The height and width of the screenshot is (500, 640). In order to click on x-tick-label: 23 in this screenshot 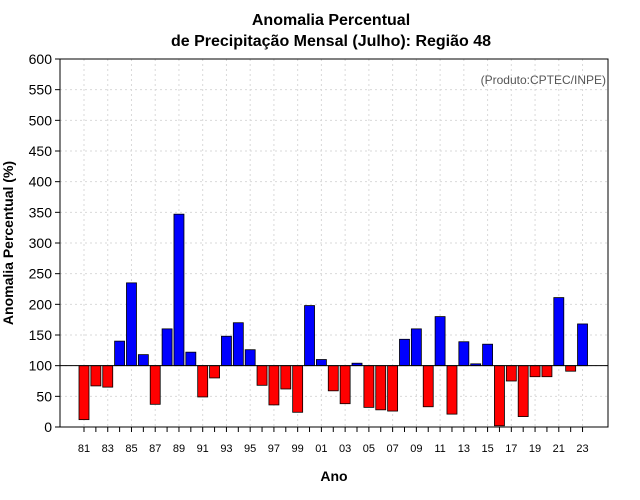, I will do `click(582, 449)`.